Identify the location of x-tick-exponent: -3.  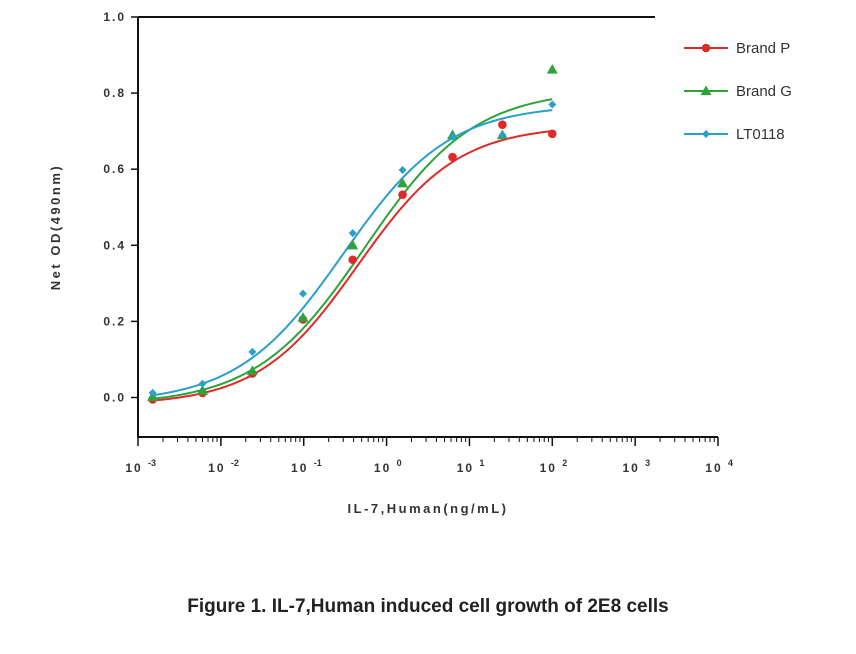
(152, 463).